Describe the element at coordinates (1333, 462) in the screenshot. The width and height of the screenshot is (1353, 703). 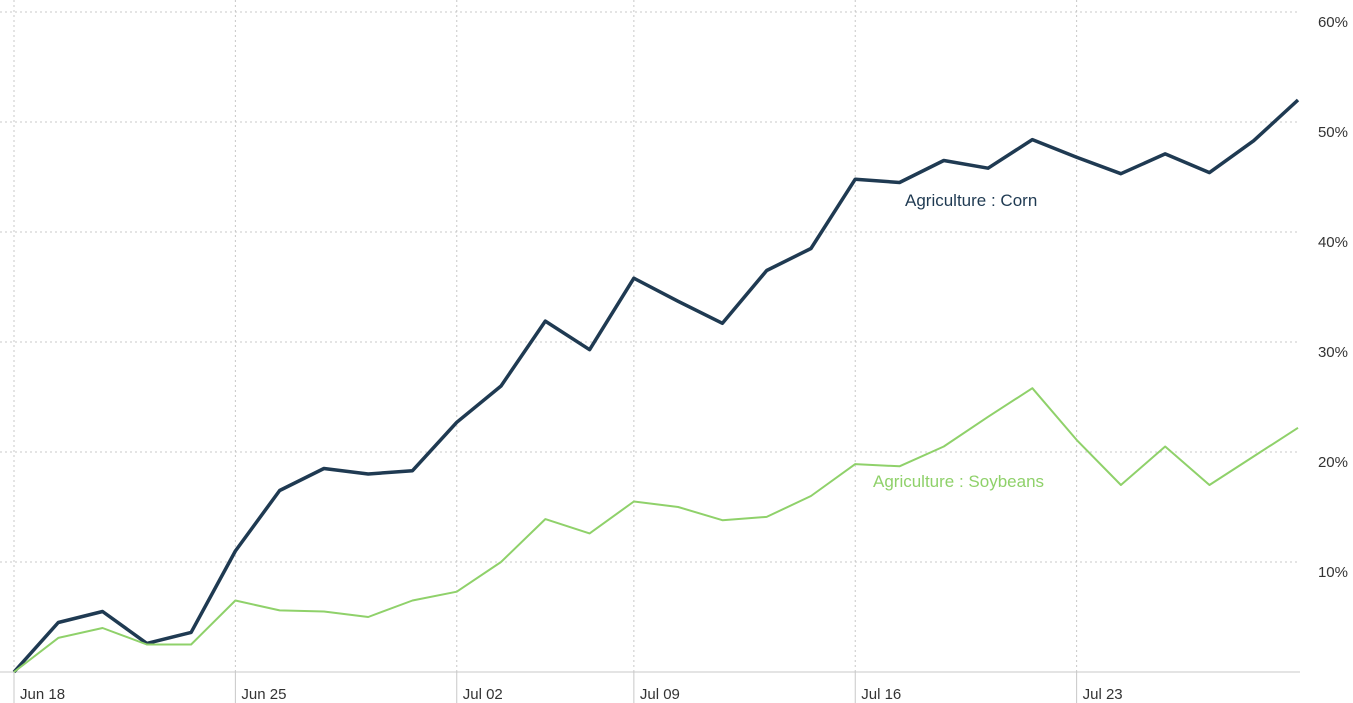
I see `y-tick-label: 20%` at that location.